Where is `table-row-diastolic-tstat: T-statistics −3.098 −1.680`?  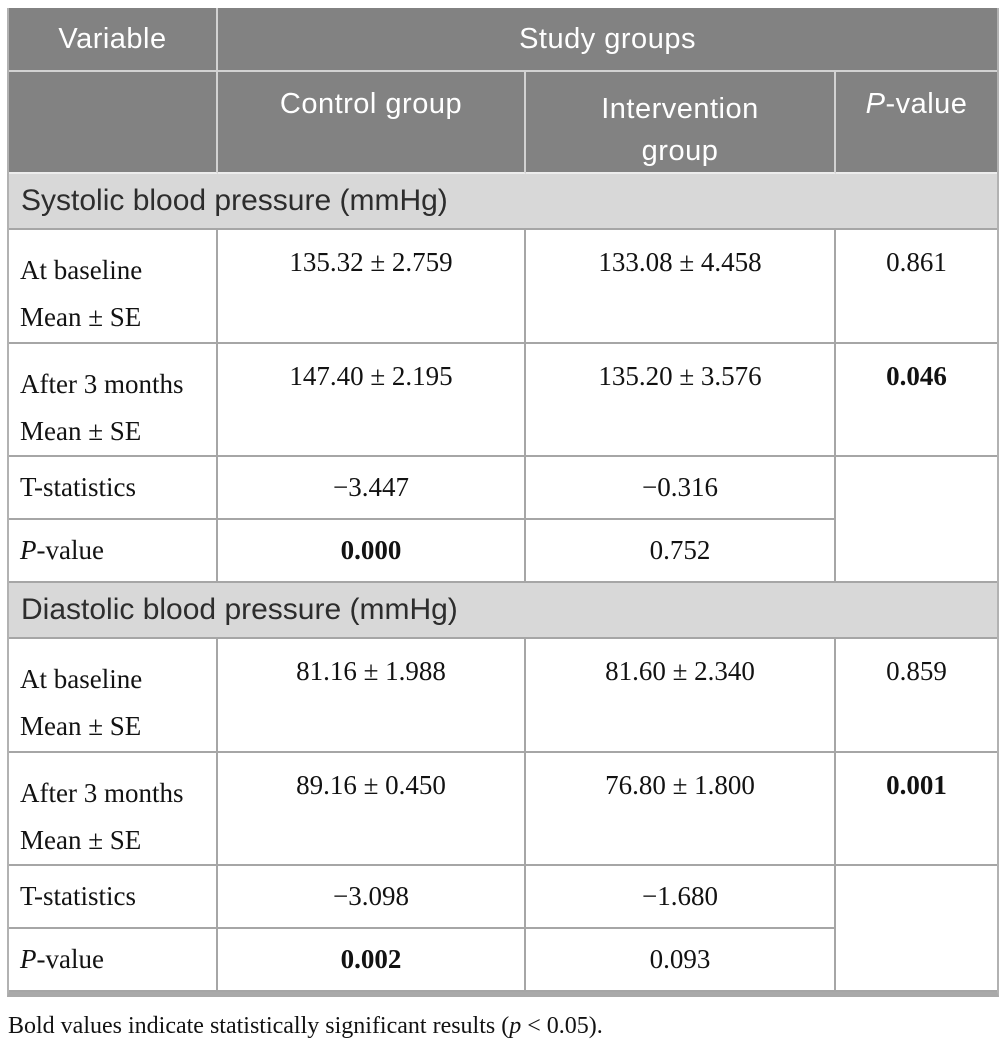
table-row-diastolic-tstat: T-statistics −3.098 −1.680 is located at coordinates (503, 929).